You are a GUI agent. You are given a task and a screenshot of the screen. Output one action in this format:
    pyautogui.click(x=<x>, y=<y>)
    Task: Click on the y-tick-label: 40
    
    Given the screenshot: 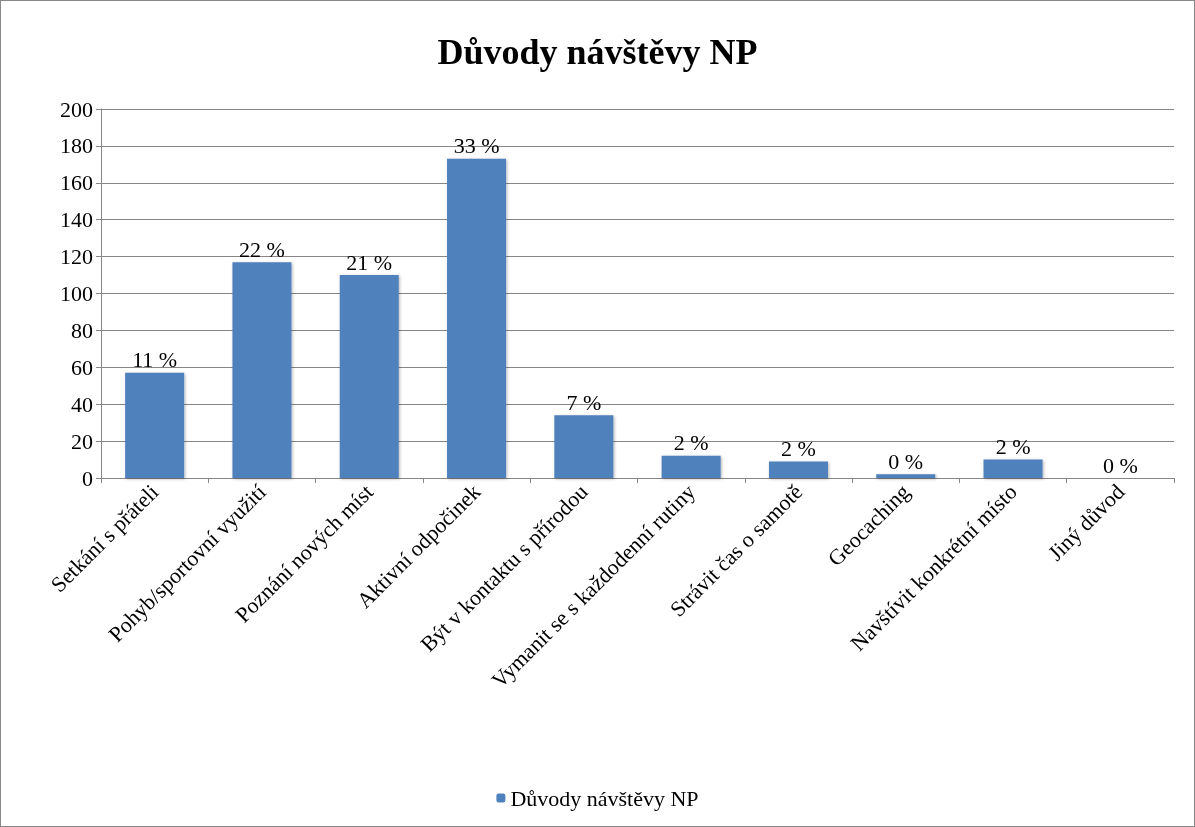 What is the action you would take?
    pyautogui.click(x=82, y=404)
    